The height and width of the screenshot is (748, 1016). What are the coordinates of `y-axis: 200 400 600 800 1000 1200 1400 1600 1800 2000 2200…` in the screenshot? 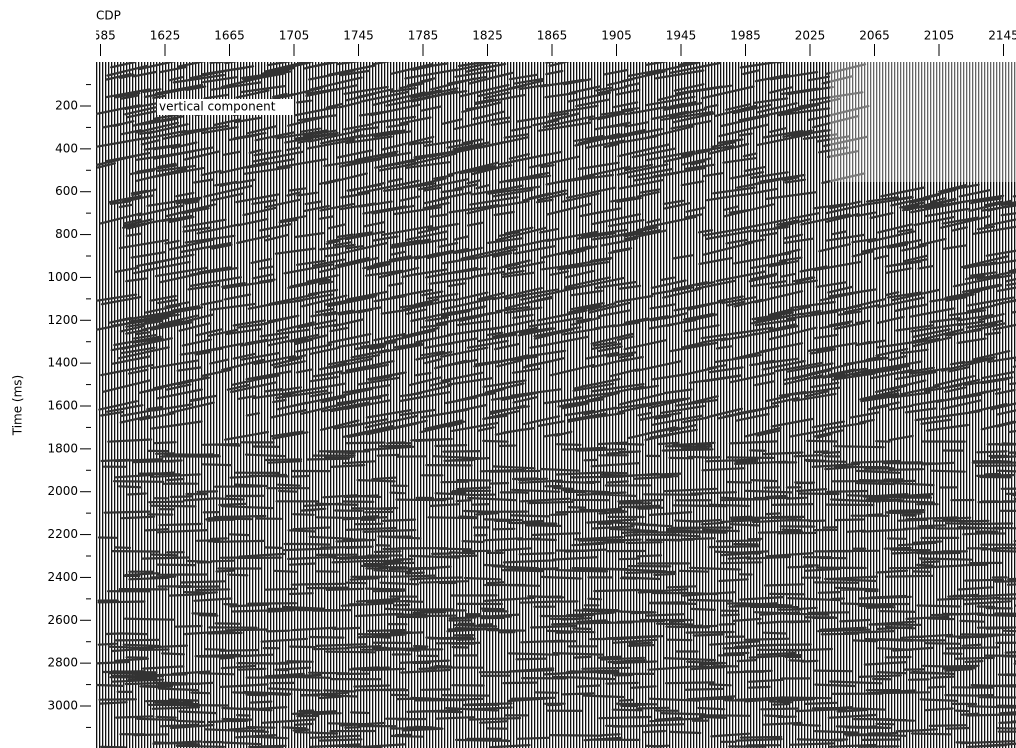 It's located at (69, 406).